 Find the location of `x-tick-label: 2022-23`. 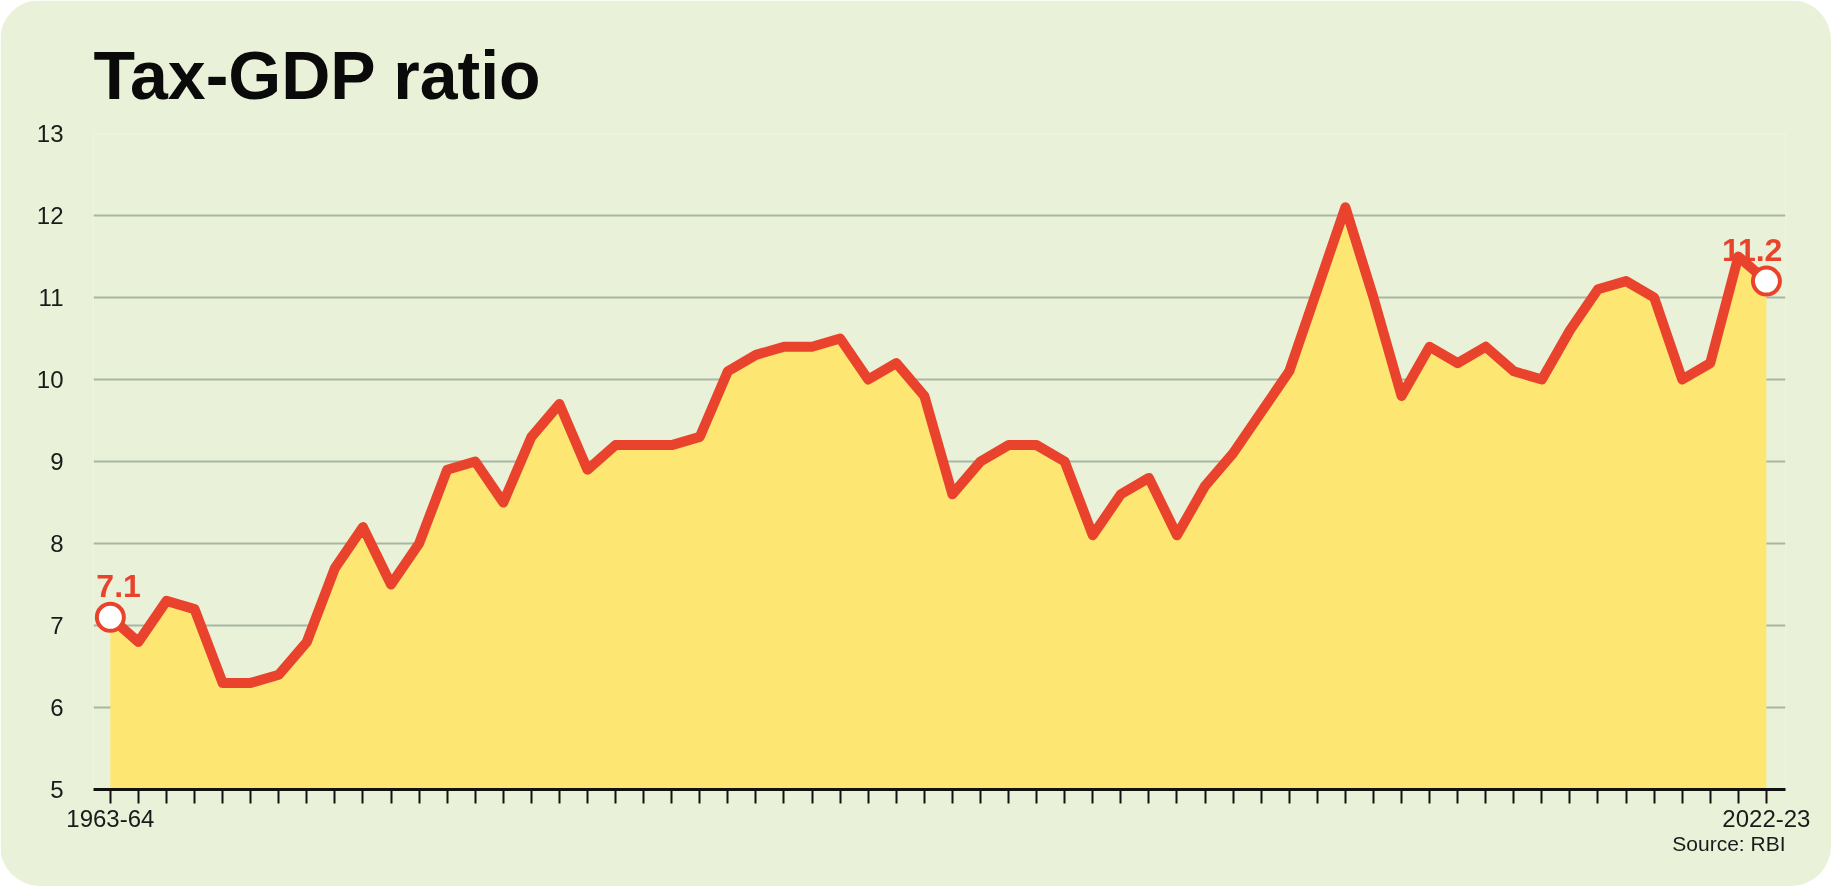

x-tick-label: 2022-23 is located at coordinates (1766, 818).